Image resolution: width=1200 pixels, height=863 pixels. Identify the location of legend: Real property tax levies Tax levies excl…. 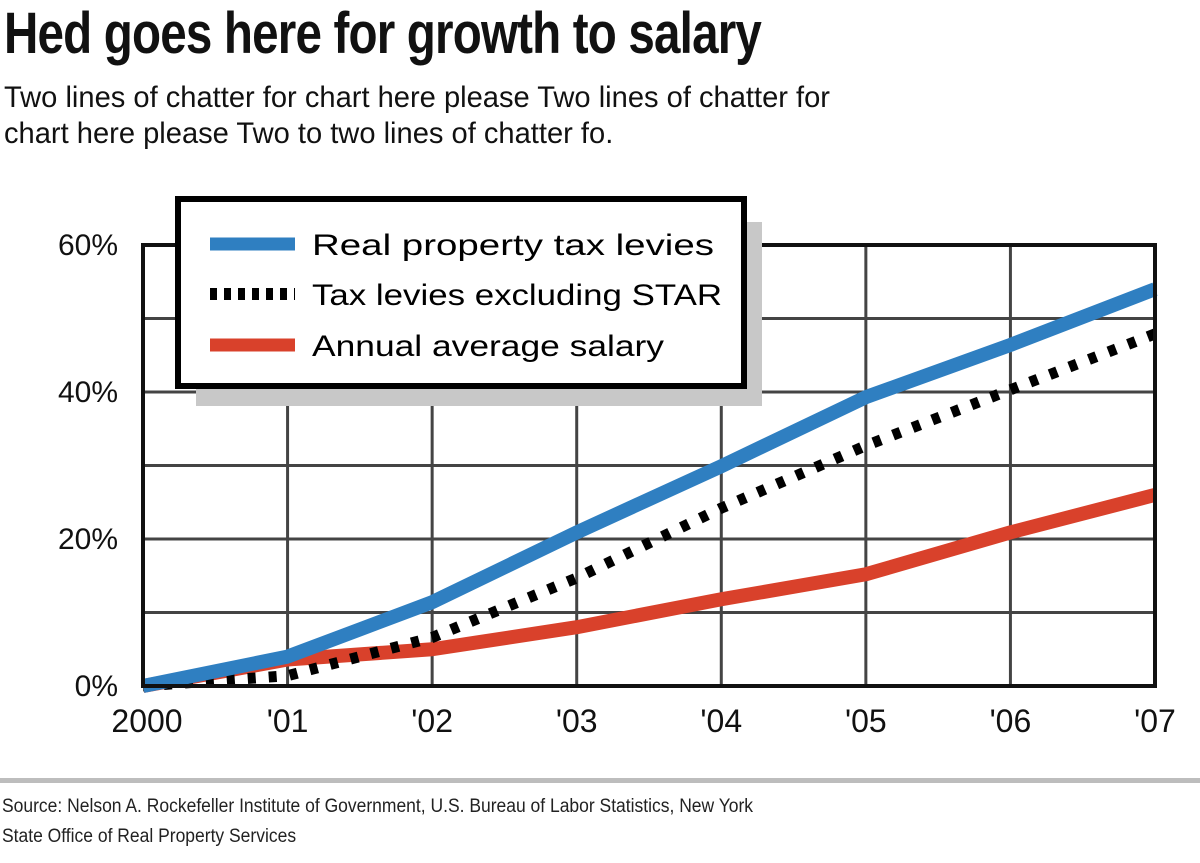
(468, 301).